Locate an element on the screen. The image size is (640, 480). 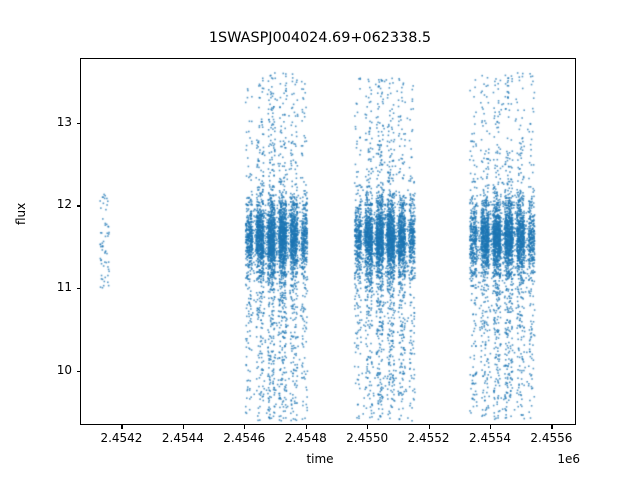
x-axis-tick-label: 2.4554 is located at coordinates (490, 438).